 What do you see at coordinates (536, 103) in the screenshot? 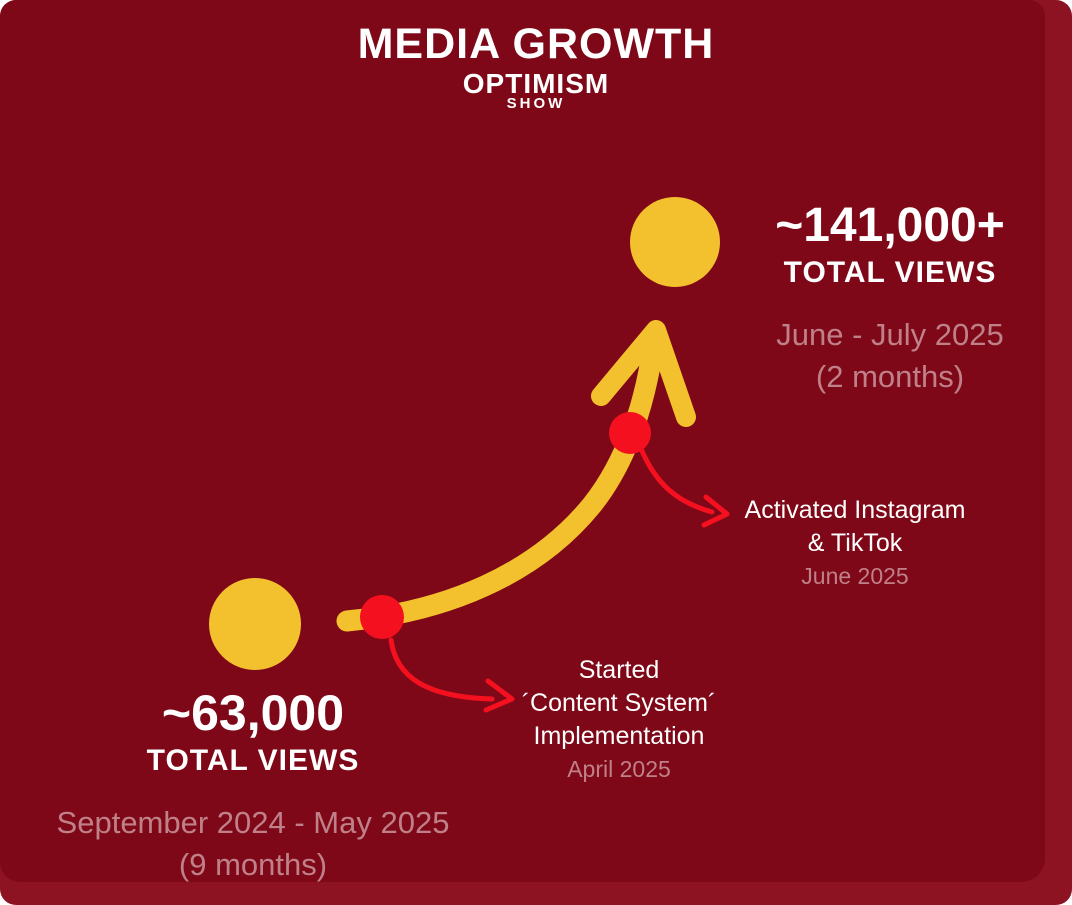
I see `logo-subtitle: SHOW` at bounding box center [536, 103].